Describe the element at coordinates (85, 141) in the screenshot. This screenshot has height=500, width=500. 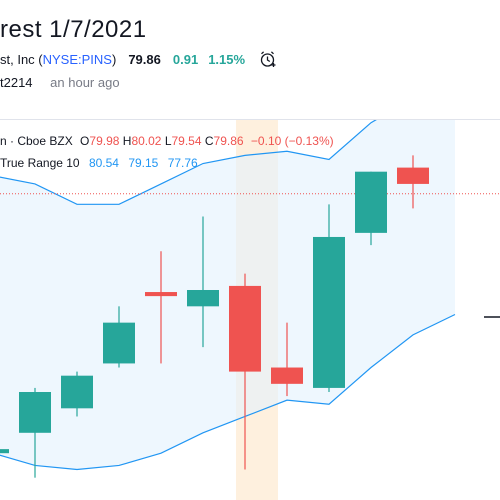
I see `legend-o-label: O` at that location.